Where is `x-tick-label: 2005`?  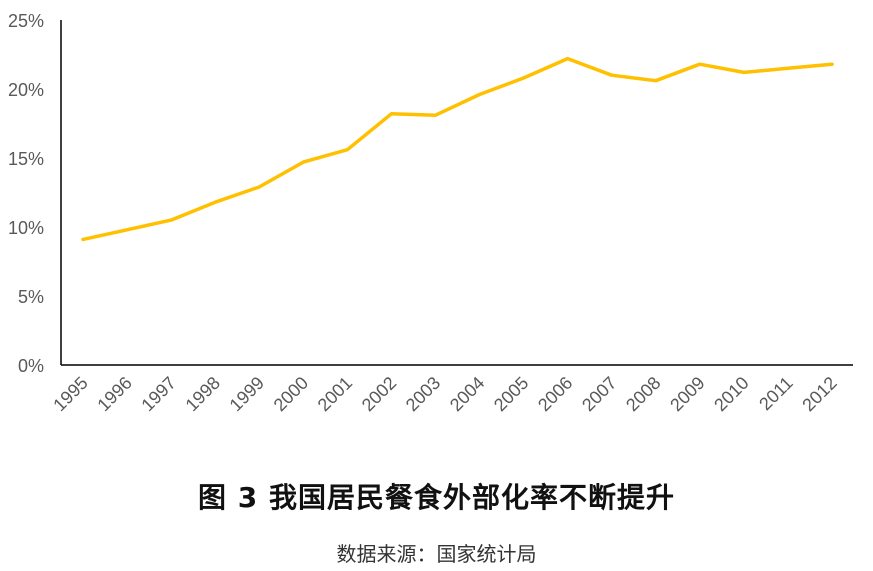 x-tick-label: 2005 is located at coordinates (511, 394).